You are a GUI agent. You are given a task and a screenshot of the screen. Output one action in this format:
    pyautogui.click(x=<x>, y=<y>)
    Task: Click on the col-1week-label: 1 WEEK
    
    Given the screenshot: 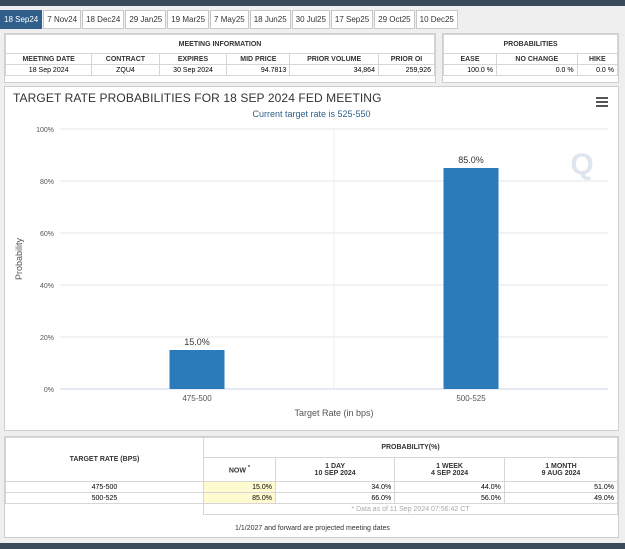 What is the action you would take?
    pyautogui.click(x=449, y=466)
    